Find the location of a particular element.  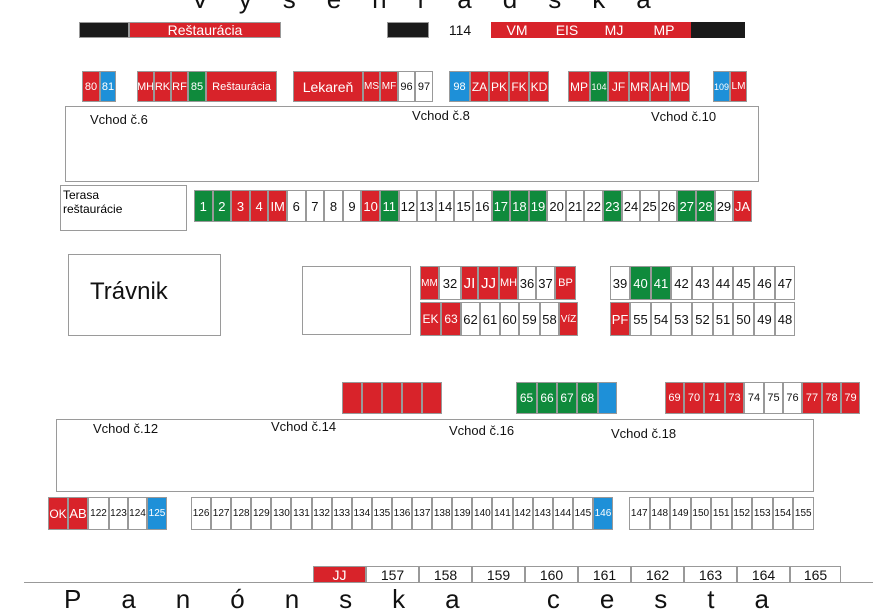

stall-78: 78 is located at coordinates (831, 398).